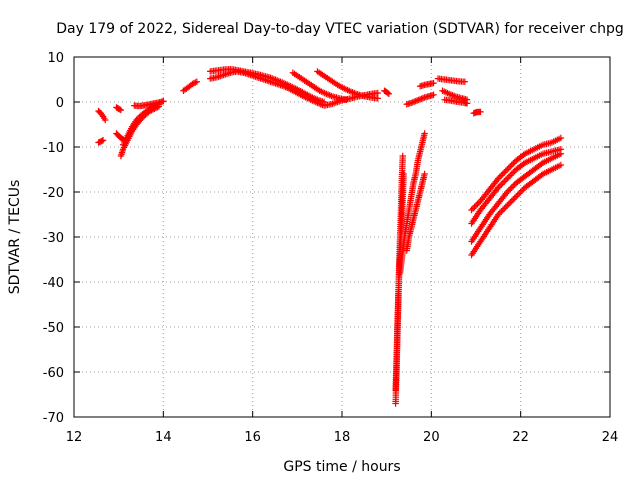 This screenshot has width=640, height=480. Describe the element at coordinates (141, 124) in the screenshot. I see `series-seg-f` at that location.